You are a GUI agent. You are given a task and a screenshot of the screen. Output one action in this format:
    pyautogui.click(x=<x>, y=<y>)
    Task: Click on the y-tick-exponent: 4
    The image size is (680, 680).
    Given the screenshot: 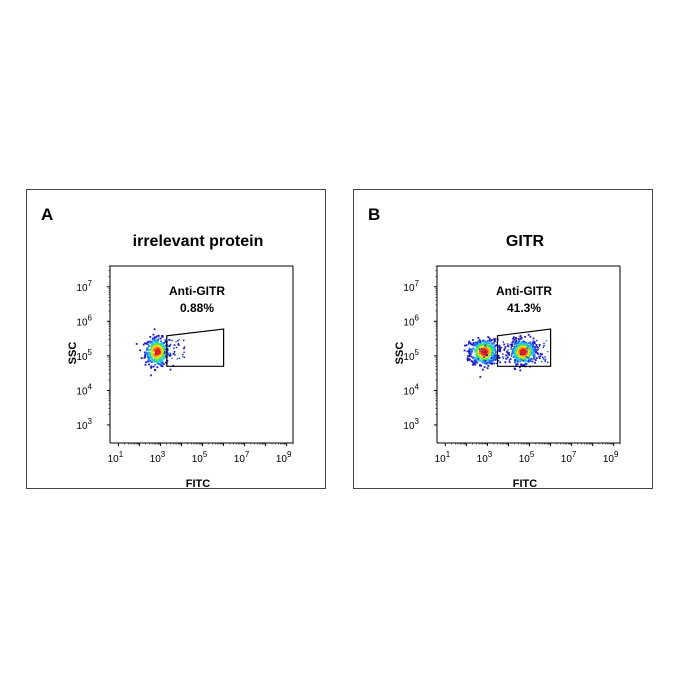 What is the action you would take?
    pyautogui.click(x=417, y=386)
    